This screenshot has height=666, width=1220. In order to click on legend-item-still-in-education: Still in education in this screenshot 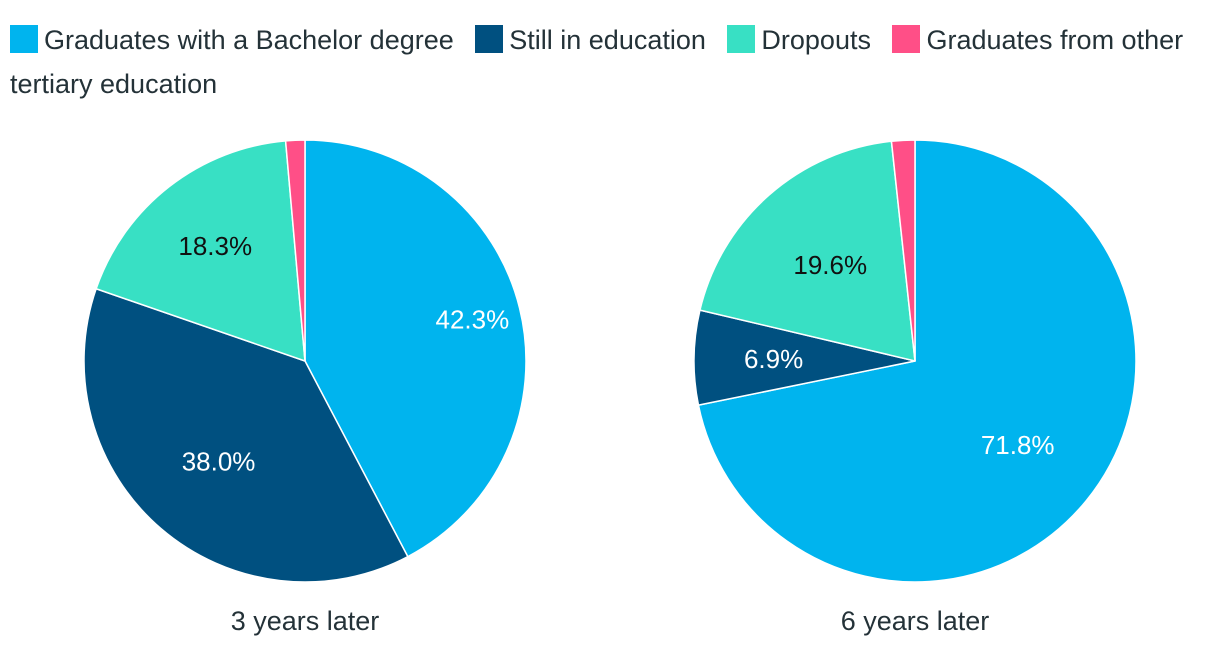, I will do `click(590, 40)`.